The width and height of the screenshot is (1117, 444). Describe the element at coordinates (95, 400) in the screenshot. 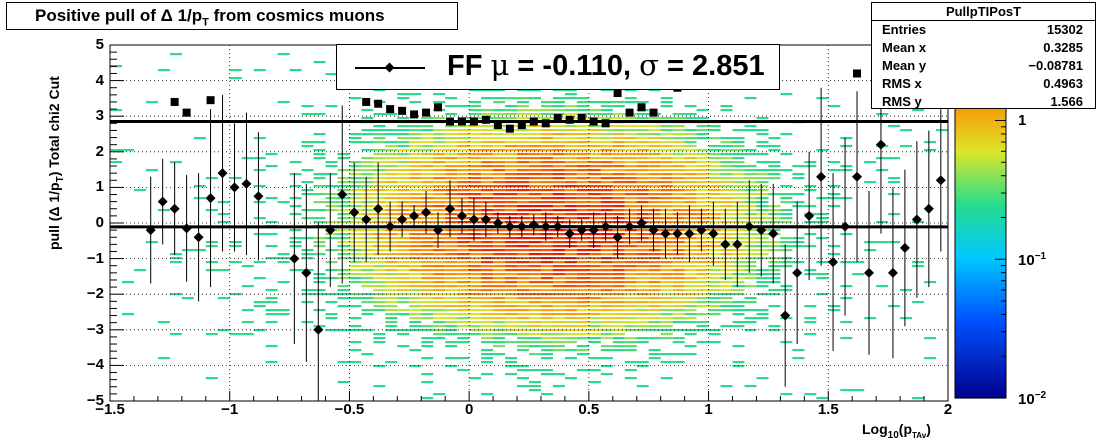

I see `y-tick-label: −5` at that location.